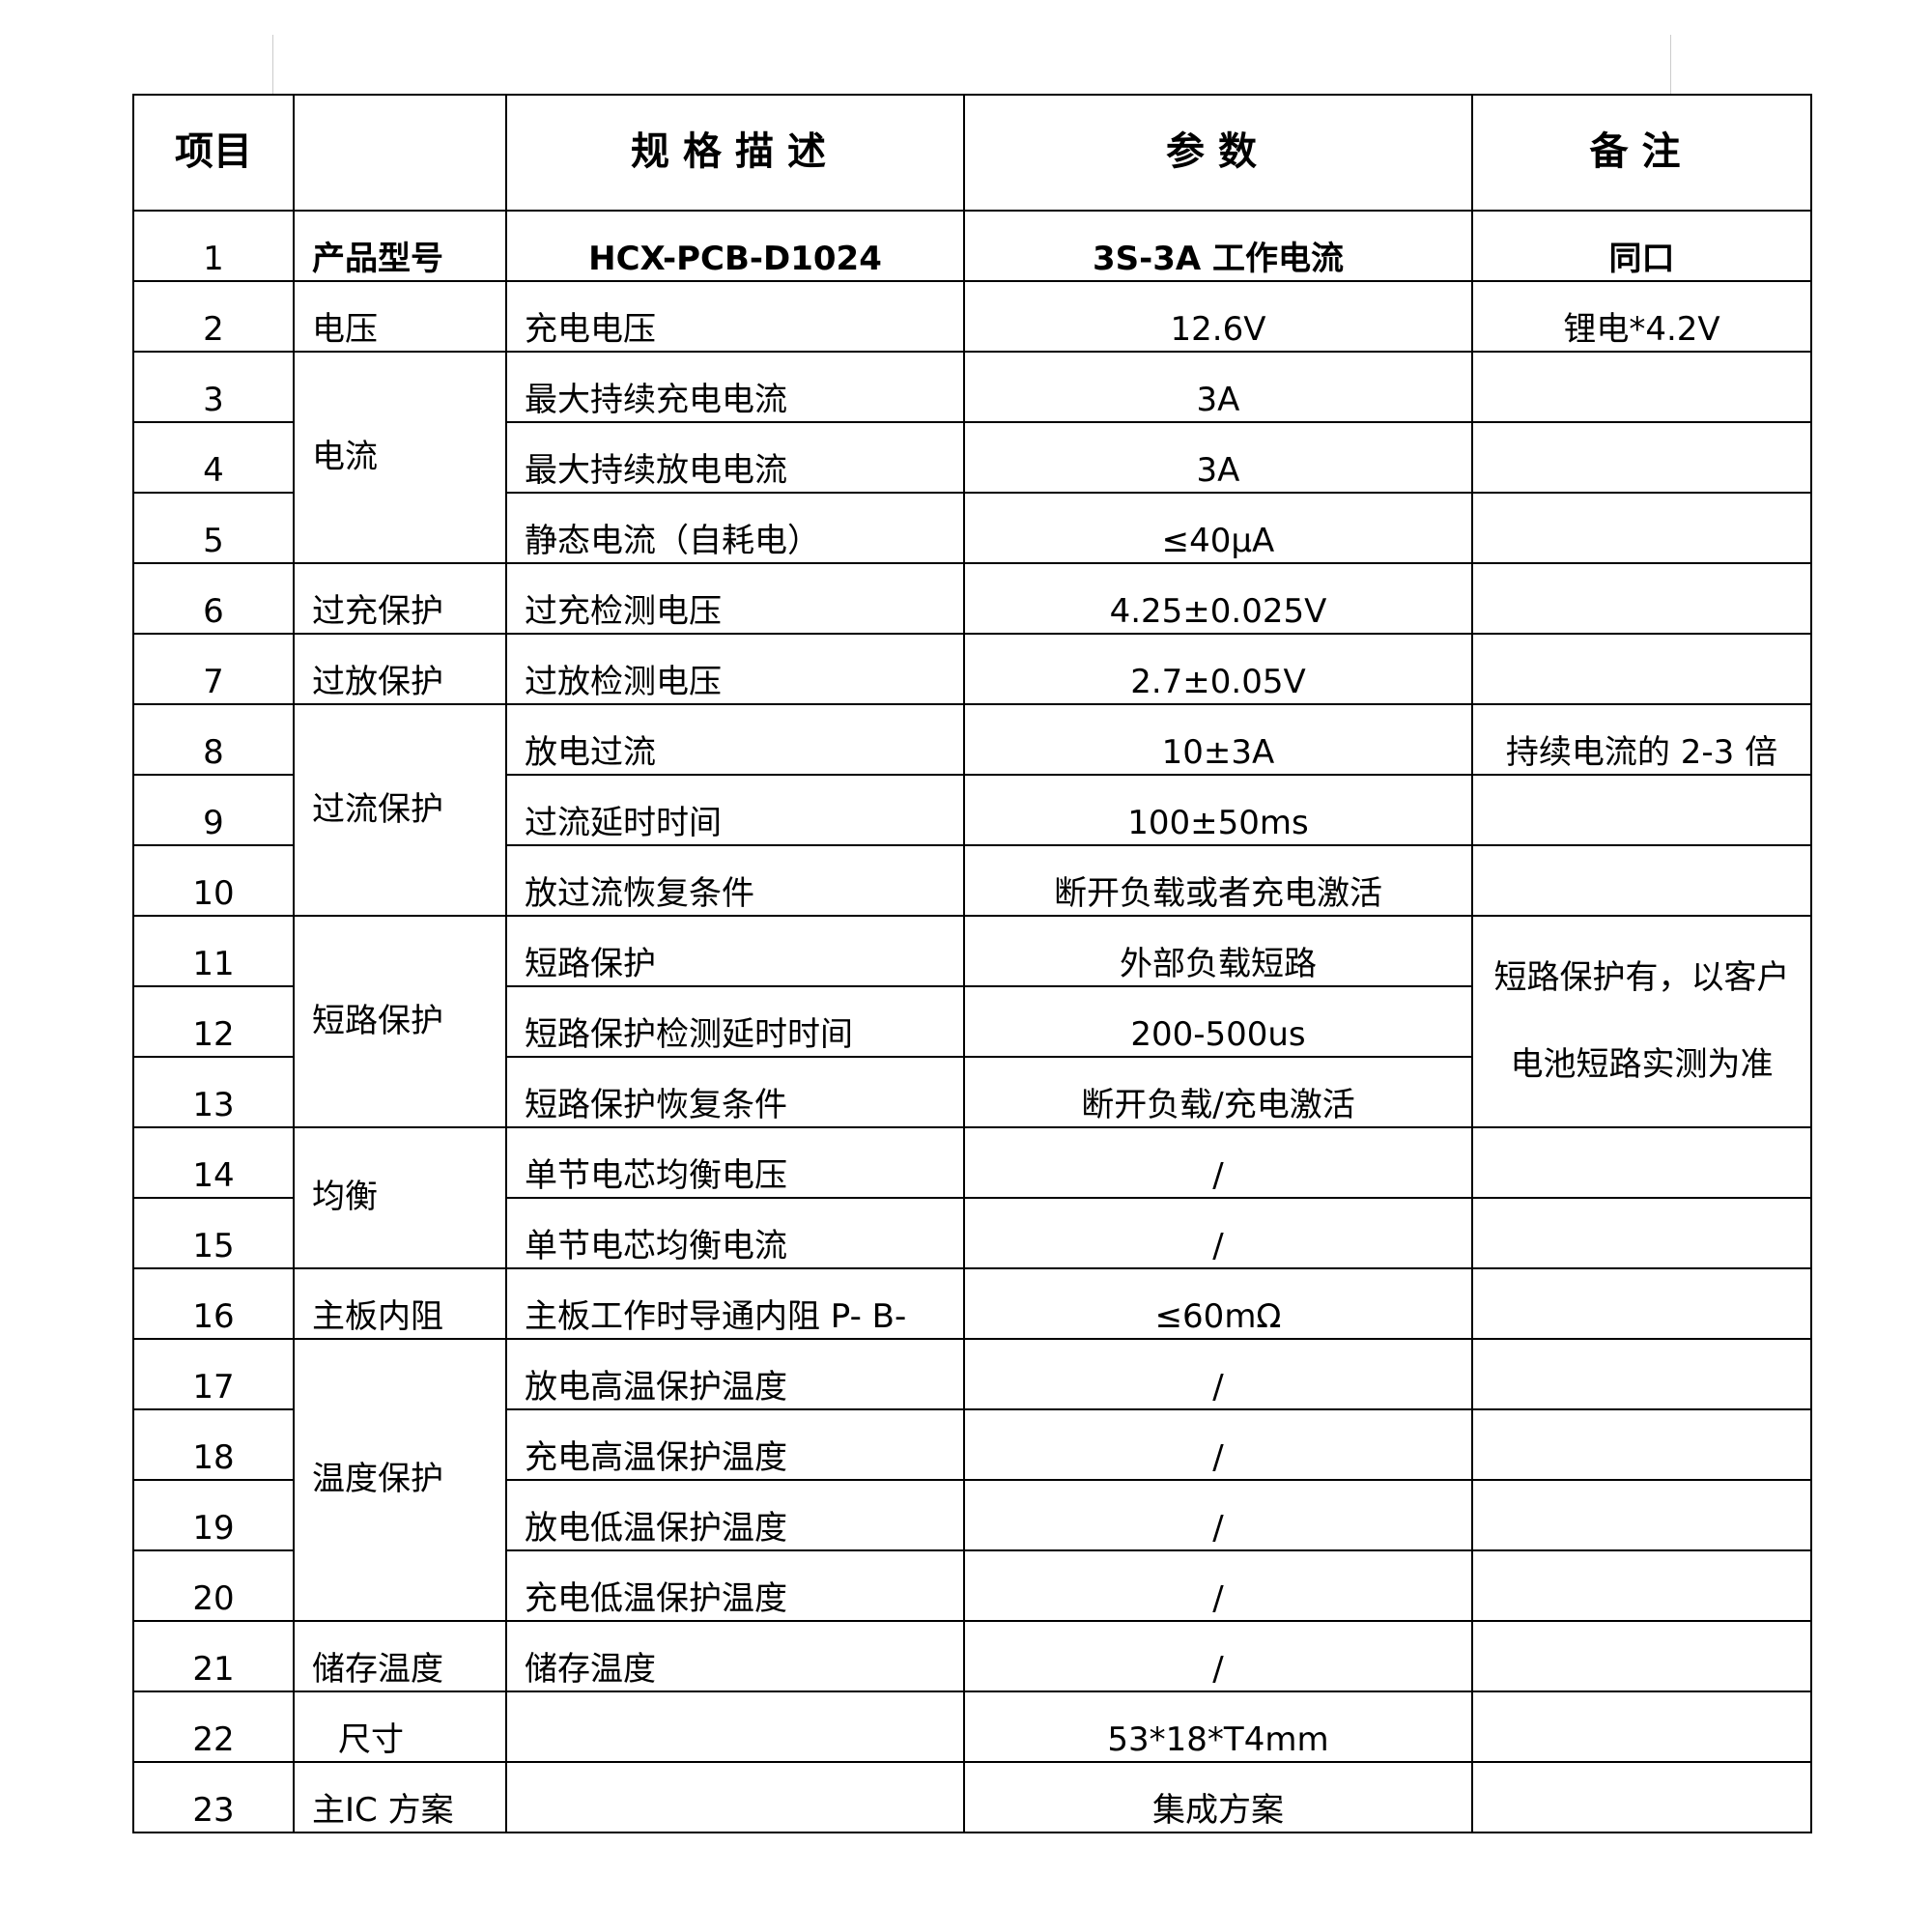  I want to click on item-number: 4, so click(213, 457).